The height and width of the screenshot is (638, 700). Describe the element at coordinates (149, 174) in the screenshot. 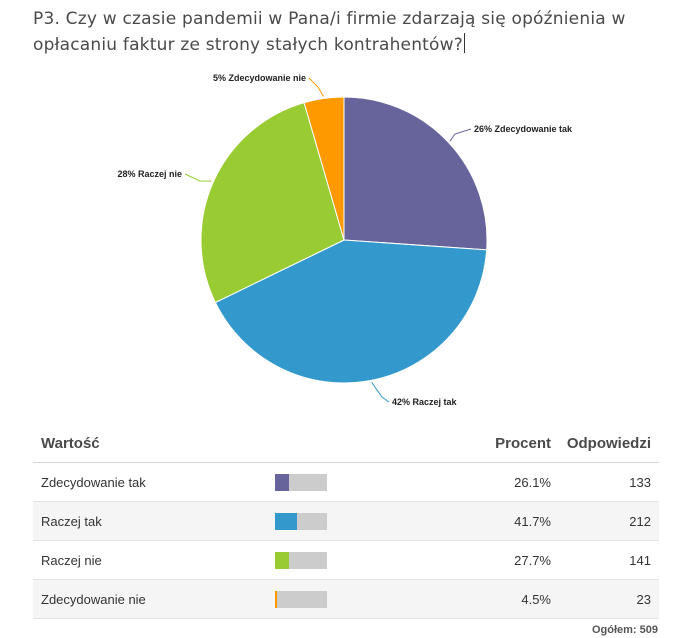

I see `slice-label: 28% Raczej nie` at that location.